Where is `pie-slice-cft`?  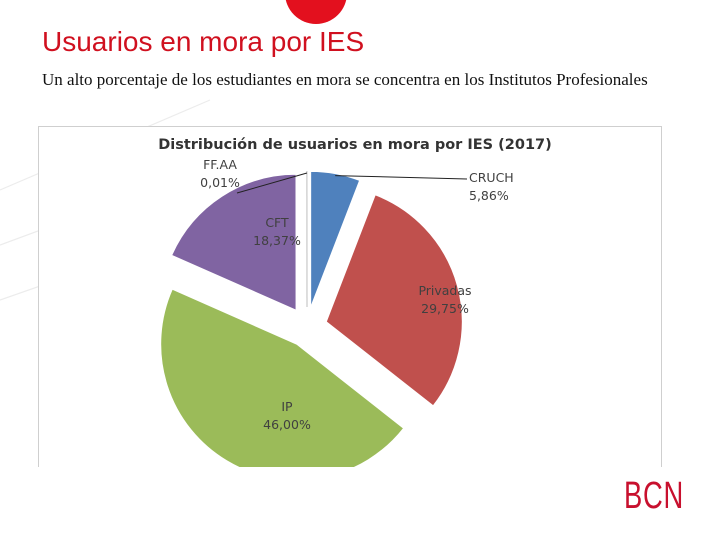 pie-slice-cft is located at coordinates (234, 242).